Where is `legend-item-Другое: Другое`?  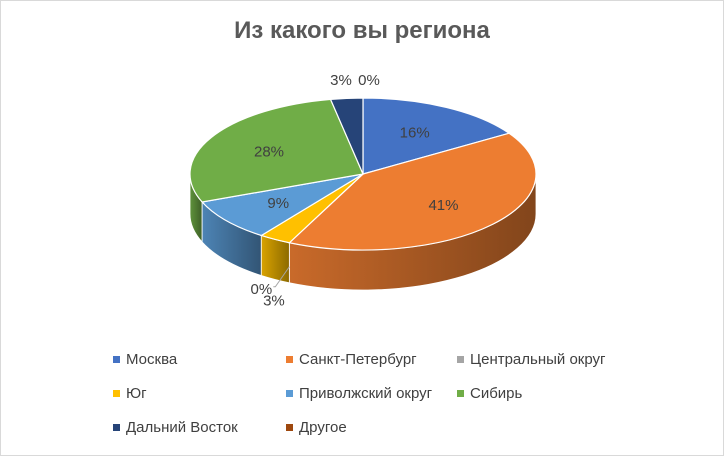
legend-item-Другое: Другое is located at coordinates (316, 427).